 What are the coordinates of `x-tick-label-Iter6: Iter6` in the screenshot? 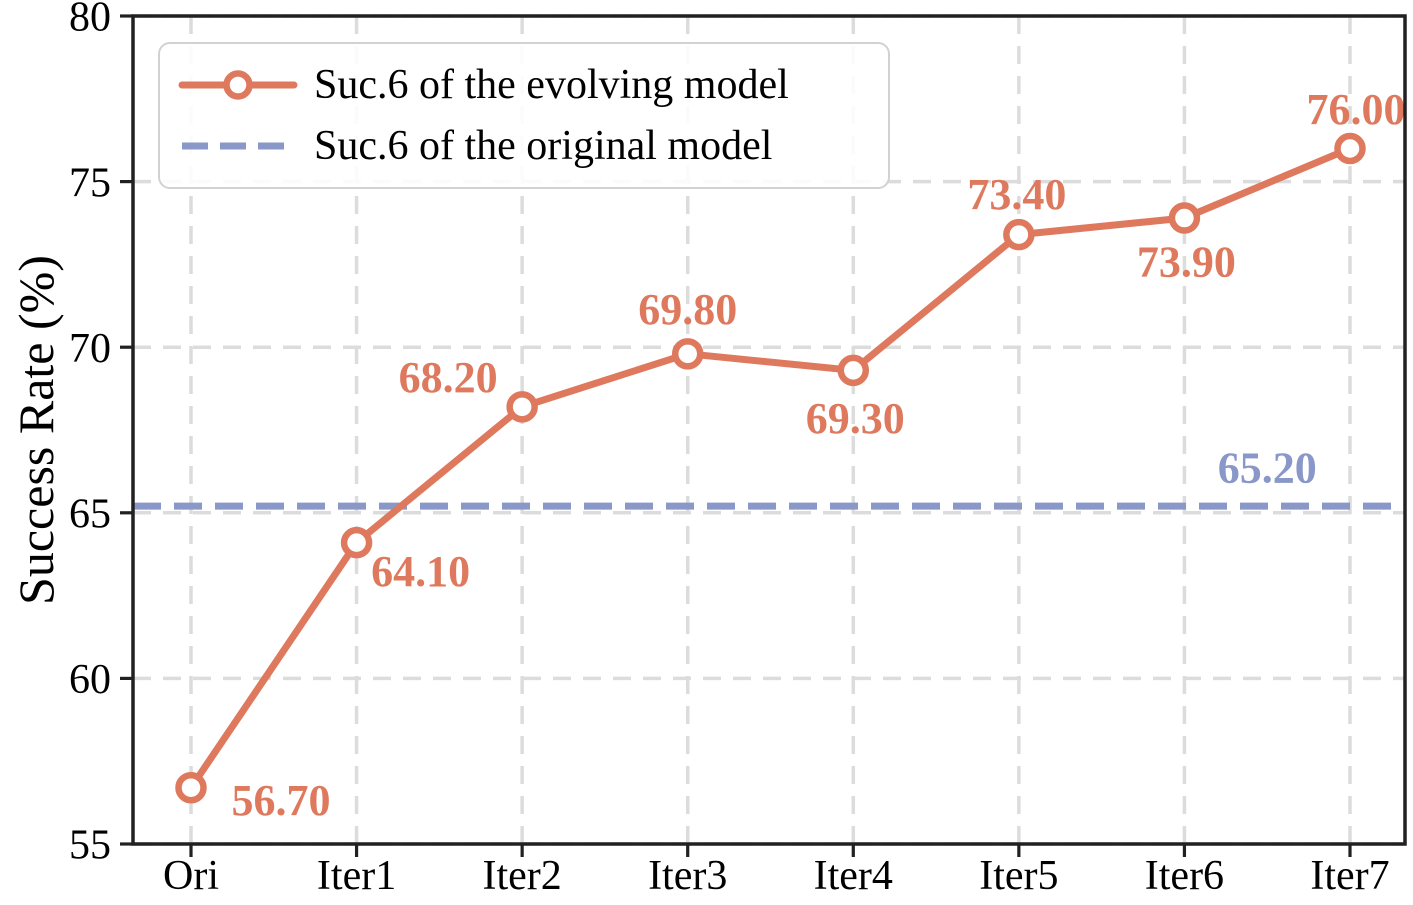 It's located at (1184, 876).